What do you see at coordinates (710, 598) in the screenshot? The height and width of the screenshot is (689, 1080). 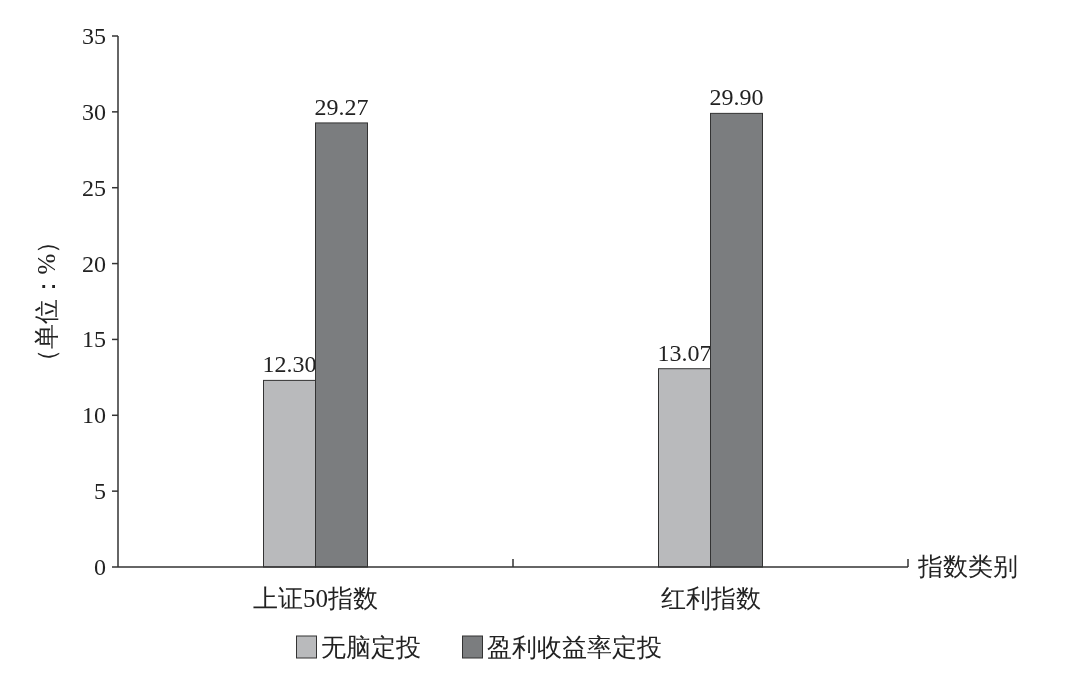 I see `x-tick-label: 红利指数` at bounding box center [710, 598].